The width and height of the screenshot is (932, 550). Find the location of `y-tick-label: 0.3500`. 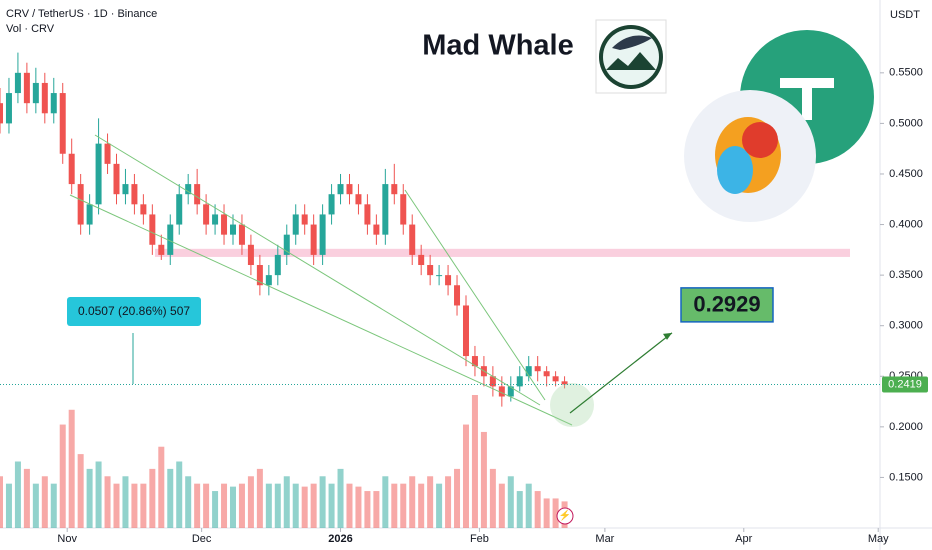

y-tick-label: 0.3500 is located at coordinates (906, 275).